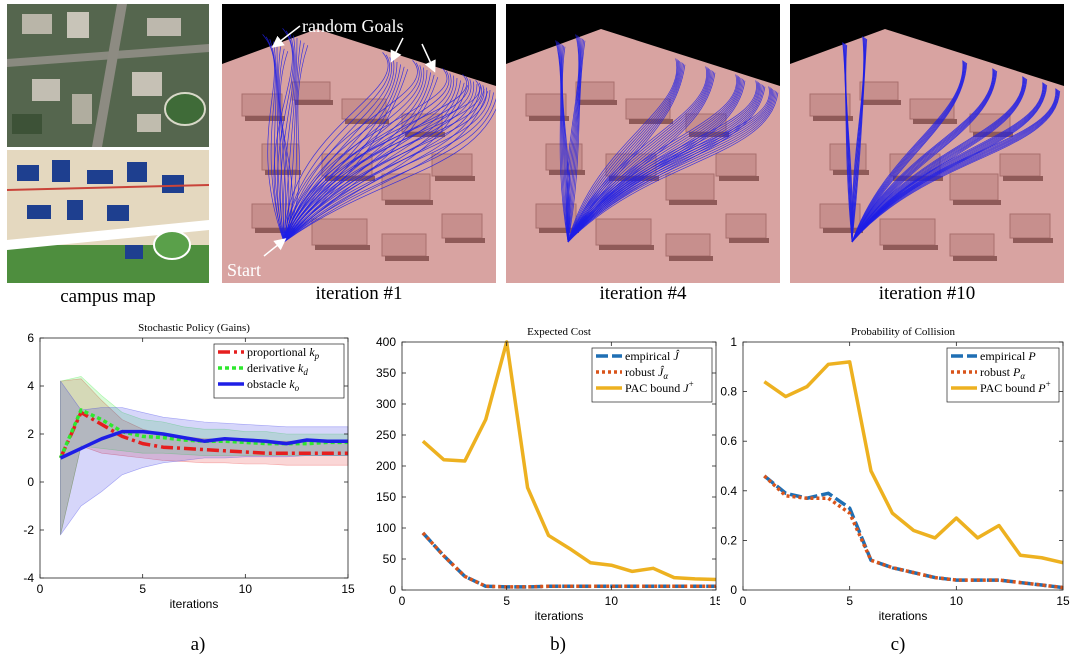 The width and height of the screenshot is (1072, 660). What do you see at coordinates (386, 373) in the screenshot?
I see `y-tick-label: 350` at bounding box center [386, 373].